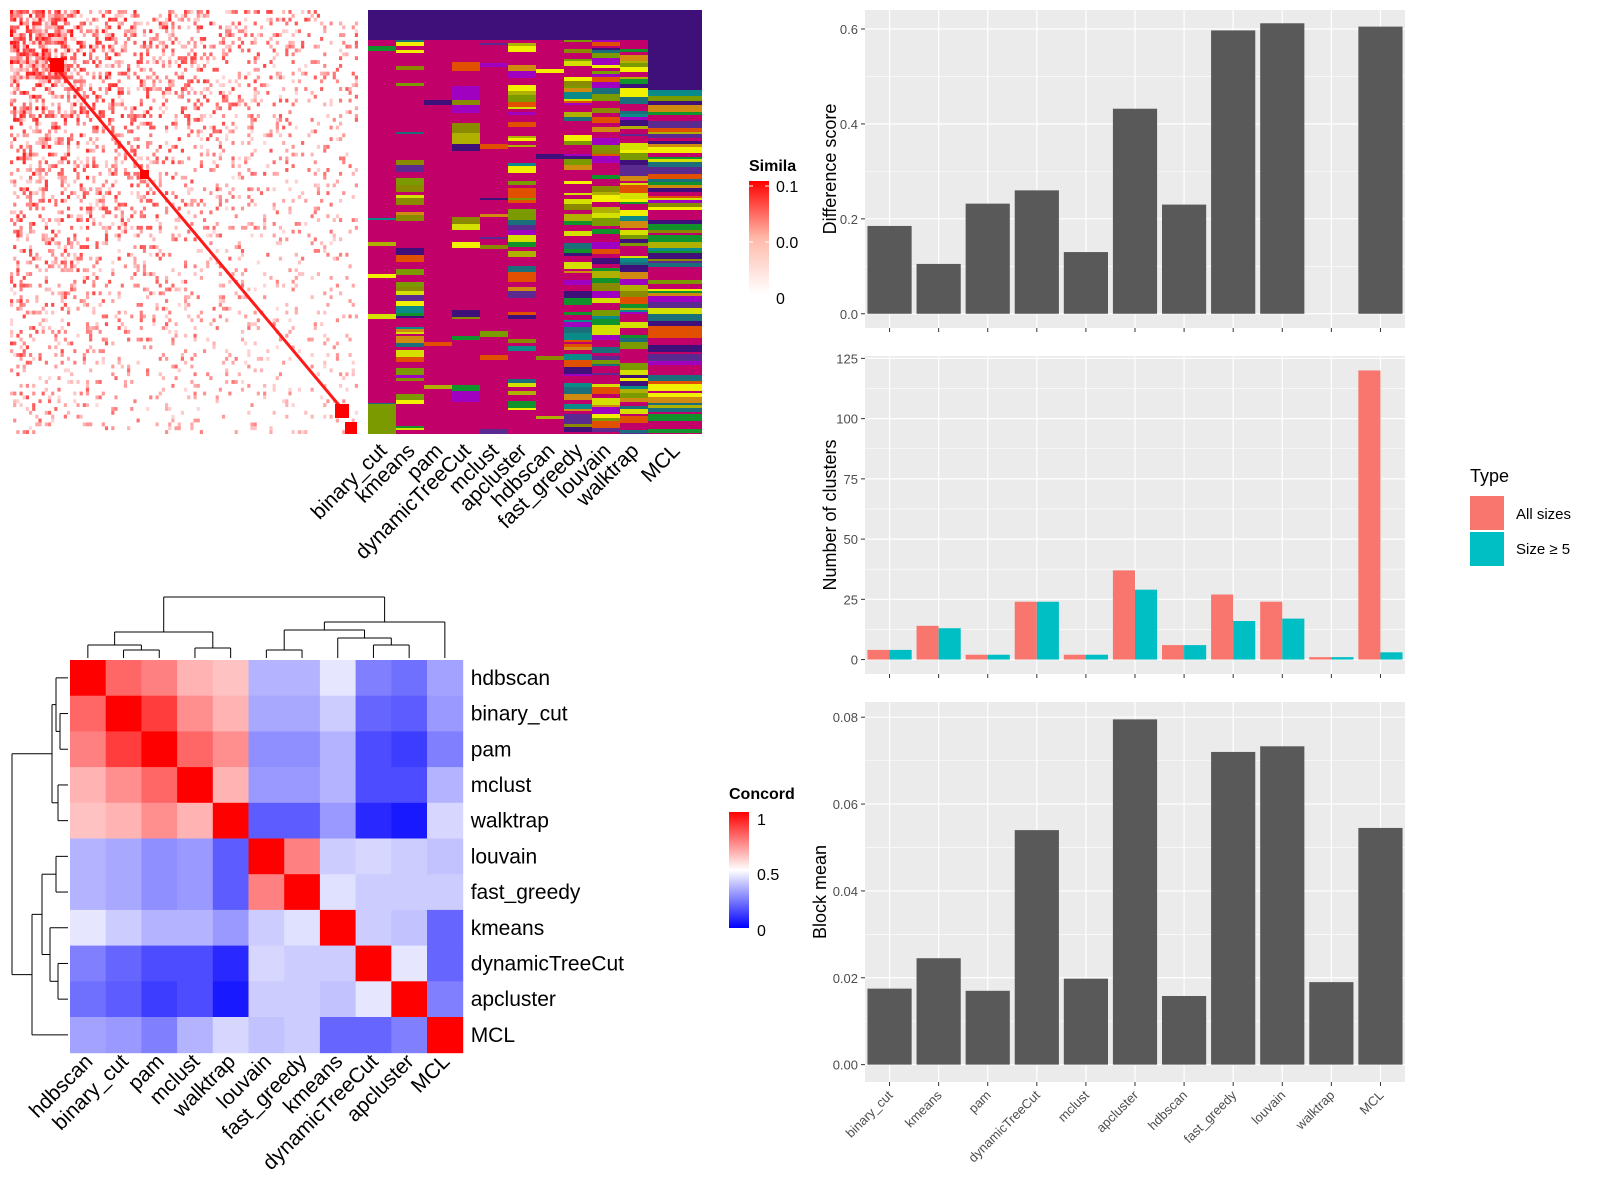  Describe the element at coordinates (510, 678) in the screenshot. I see `concordance-row-label: hdbscan` at that location.